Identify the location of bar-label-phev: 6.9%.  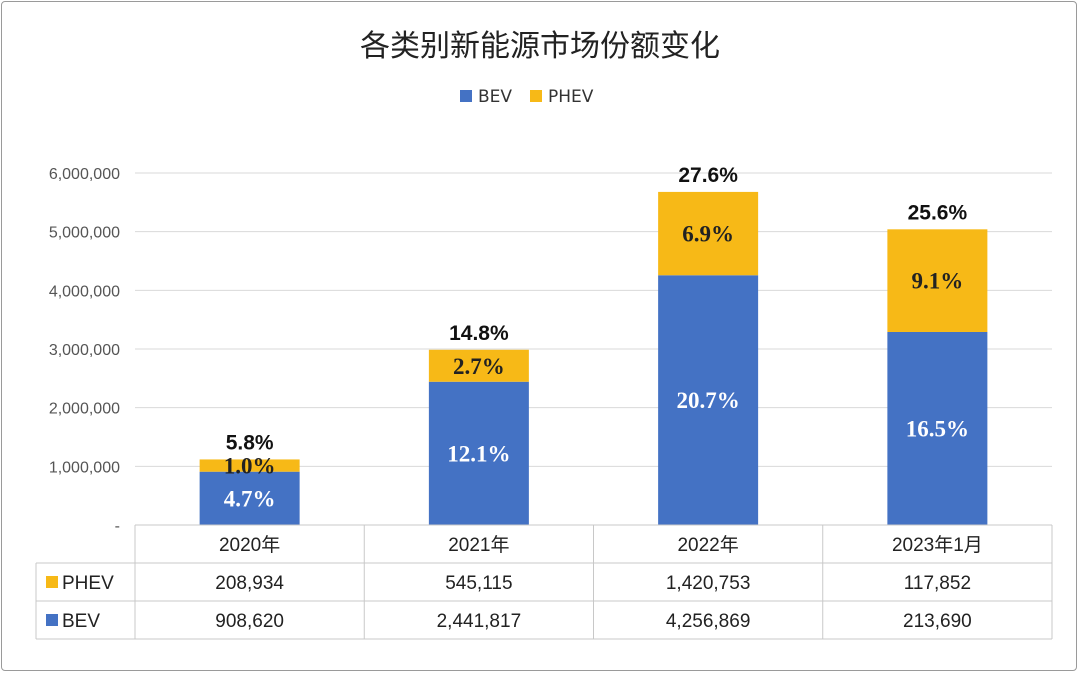
(708, 234).